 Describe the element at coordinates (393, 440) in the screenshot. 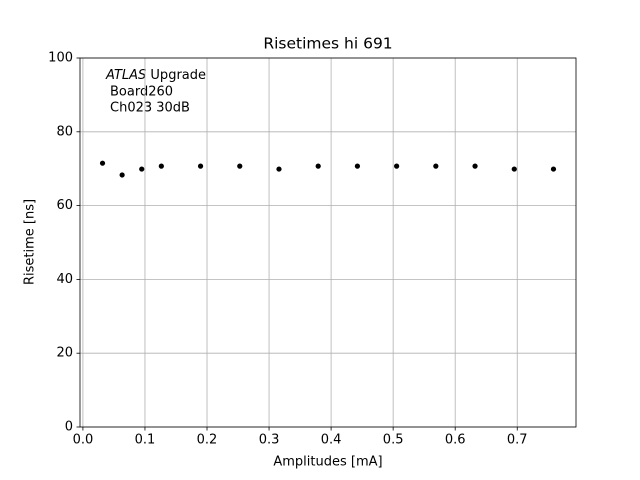

I see `x-tick-label: 0.5` at that location.